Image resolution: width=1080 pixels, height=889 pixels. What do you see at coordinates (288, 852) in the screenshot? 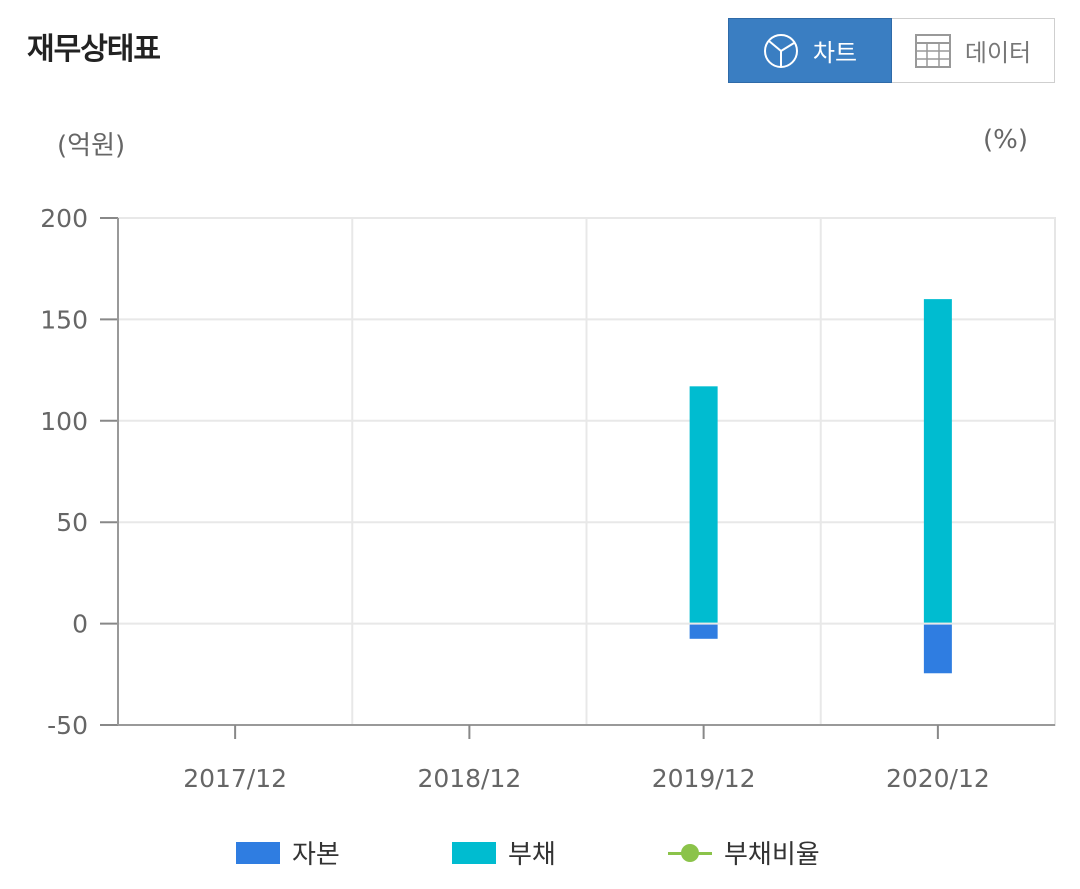
I see `legend-item-equity: 자본` at bounding box center [288, 852].